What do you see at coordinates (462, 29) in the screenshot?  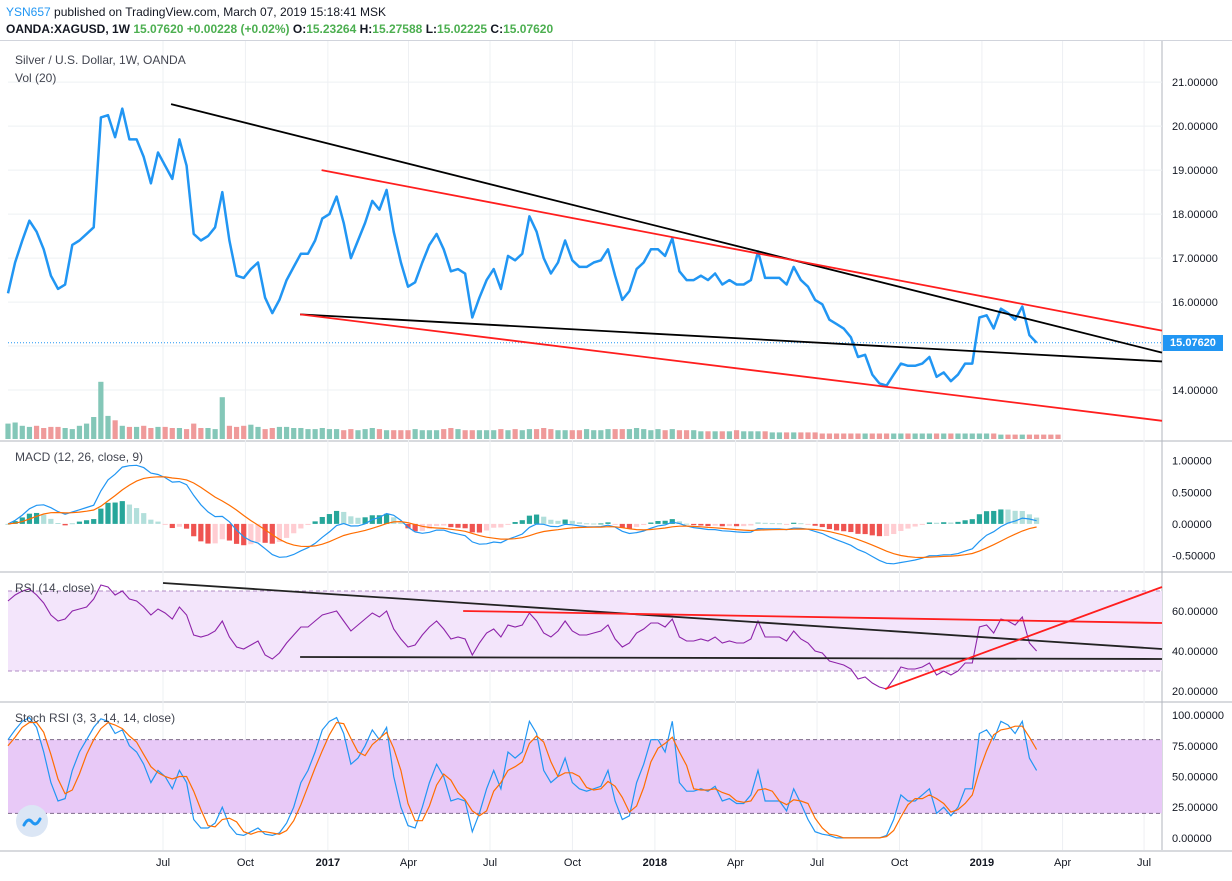 I see `low-value: 15.02225` at bounding box center [462, 29].